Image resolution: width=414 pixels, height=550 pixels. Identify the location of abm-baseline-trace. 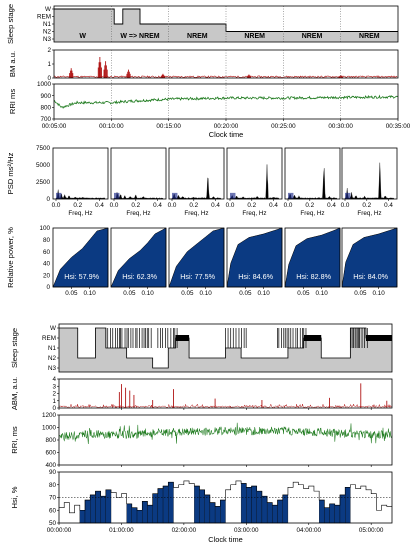
(225, 406).